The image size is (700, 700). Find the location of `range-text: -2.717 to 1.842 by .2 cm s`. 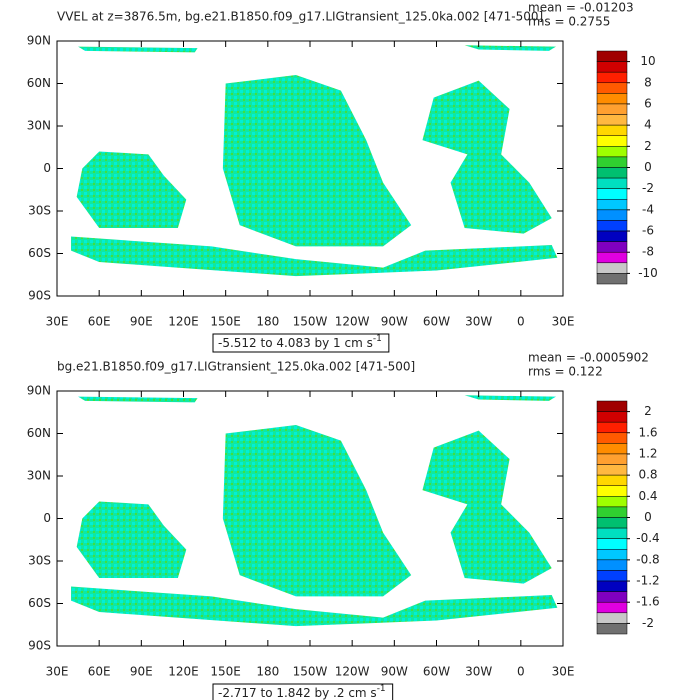

range-text: -2.717 to 1.842 by .2 cm s is located at coordinates (297, 693).